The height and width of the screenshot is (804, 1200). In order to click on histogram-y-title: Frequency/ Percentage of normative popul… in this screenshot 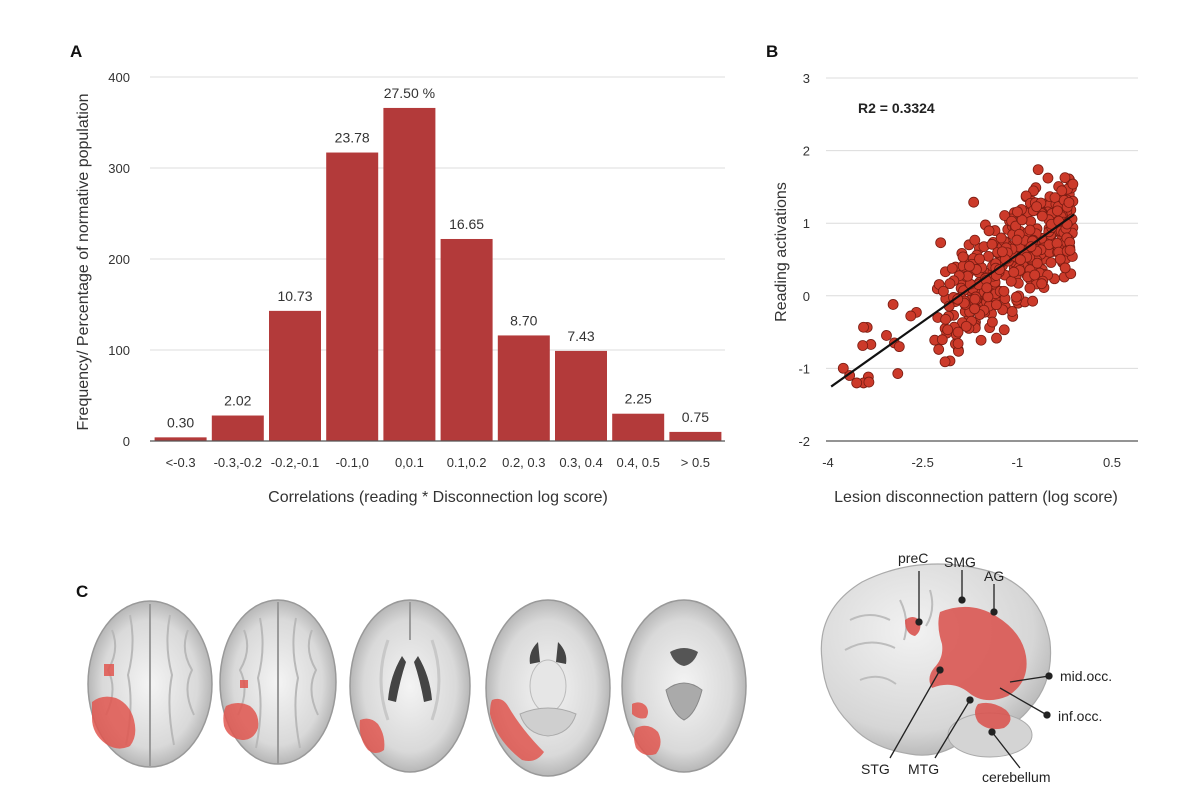, I will do `click(83, 261)`.